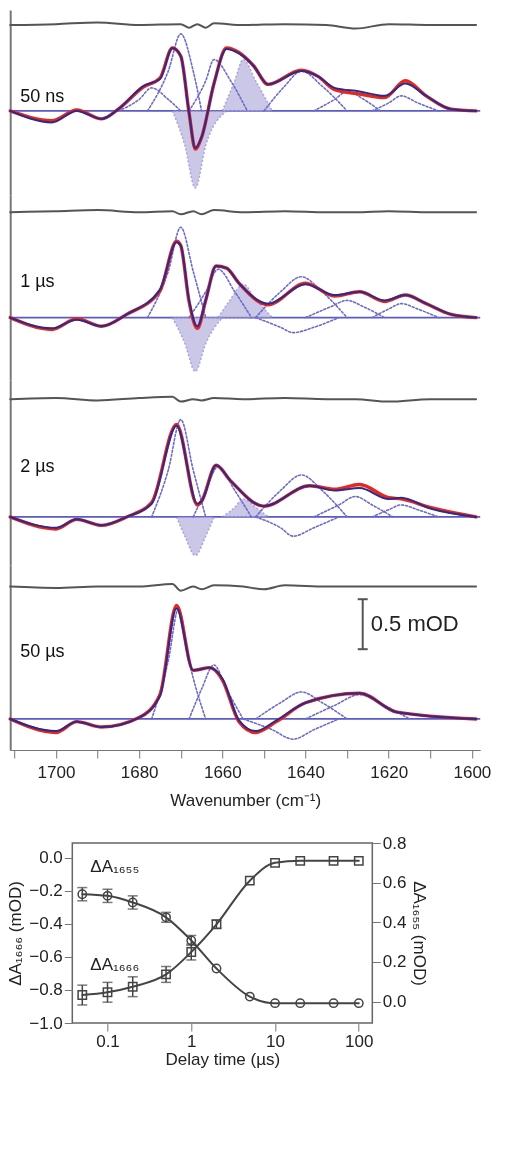 The width and height of the screenshot is (522, 1156). What do you see at coordinates (394, 1002) in the screenshot?
I see `y2-tick-label: 0.0` at bounding box center [394, 1002].